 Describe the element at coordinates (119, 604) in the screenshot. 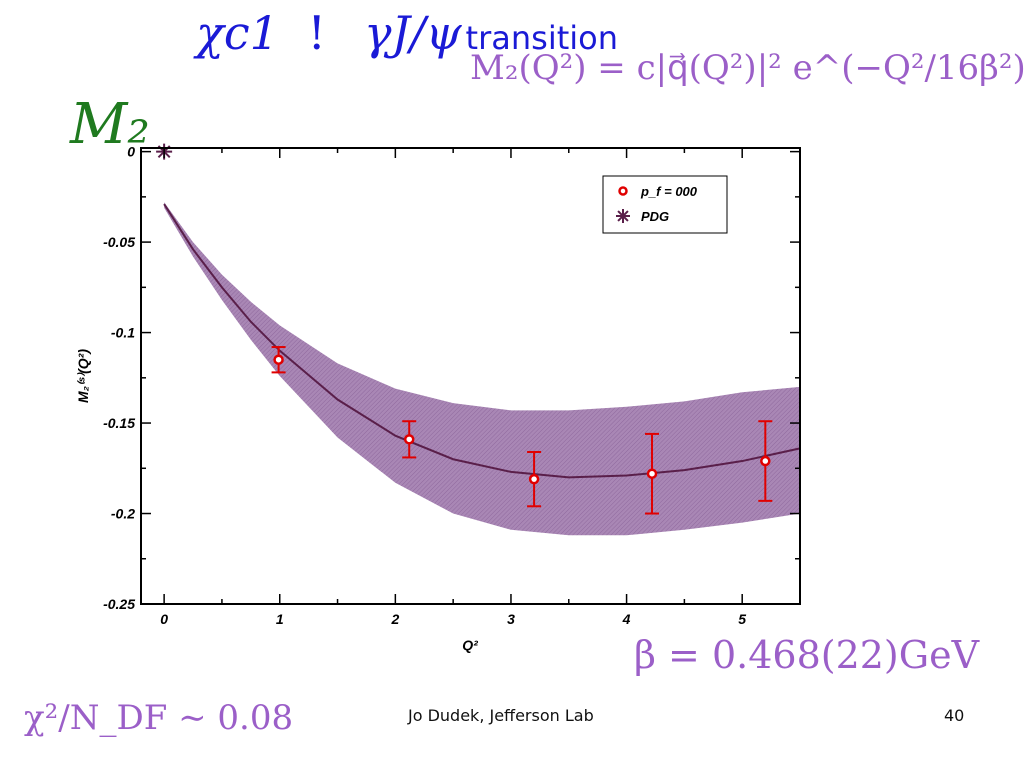

I see `y-tick-label: -0.25` at that location.